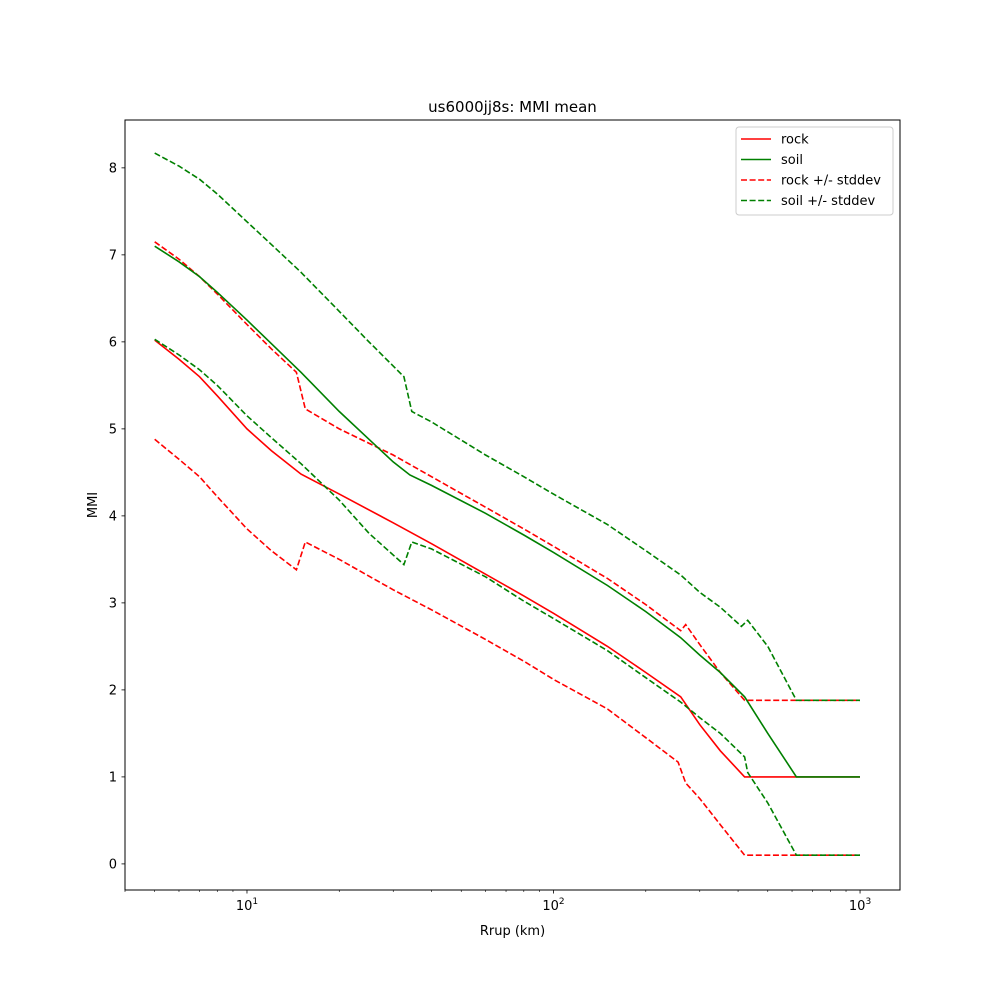 The height and width of the screenshot is (1000, 1000). I want to click on y-tick-label: 2, so click(113, 690).